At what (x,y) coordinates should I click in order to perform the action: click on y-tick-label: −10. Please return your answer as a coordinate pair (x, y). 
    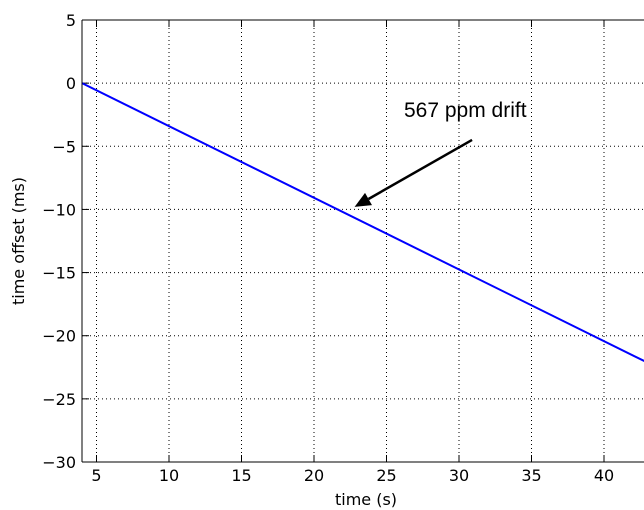
    Looking at the image, I should click on (59, 209).